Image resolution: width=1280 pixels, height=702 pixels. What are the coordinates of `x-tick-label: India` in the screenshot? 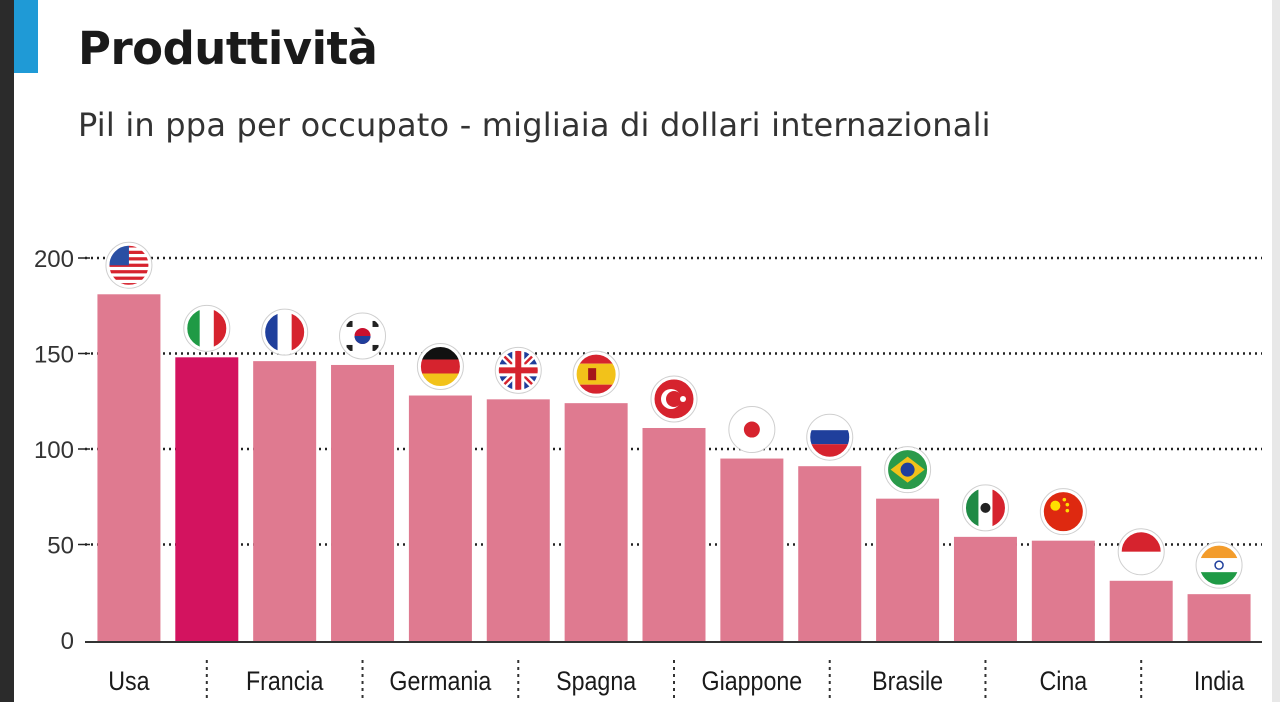 It's located at (1219, 681).